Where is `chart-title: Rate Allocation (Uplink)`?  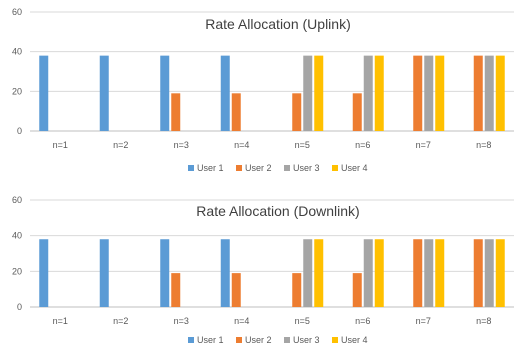 chart-title: Rate Allocation (Uplink) is located at coordinates (278, 24).